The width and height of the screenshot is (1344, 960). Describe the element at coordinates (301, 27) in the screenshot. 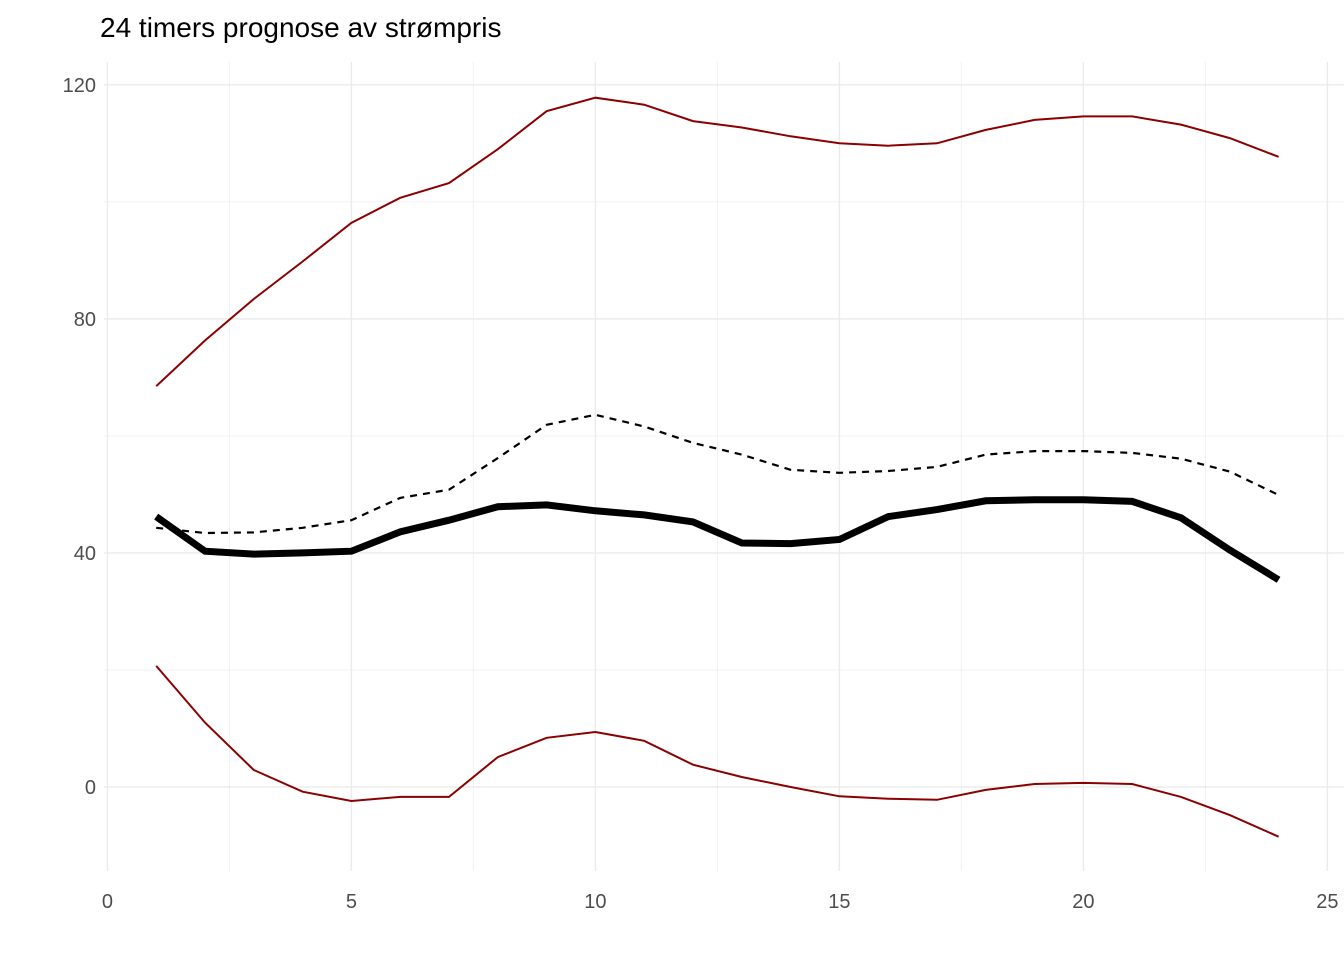

I see `page-title: 24 timers prognose av strømpris` at that location.